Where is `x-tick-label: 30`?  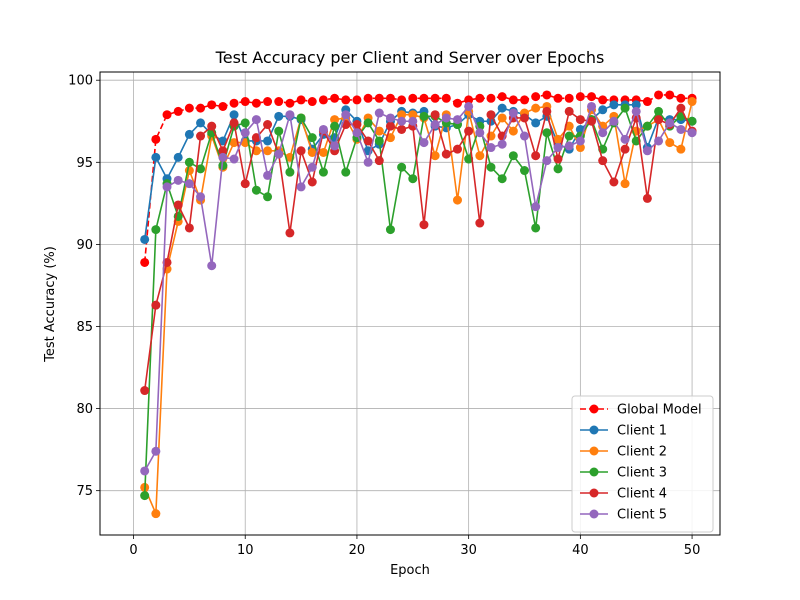
x-tick-label: 30 is located at coordinates (468, 550).